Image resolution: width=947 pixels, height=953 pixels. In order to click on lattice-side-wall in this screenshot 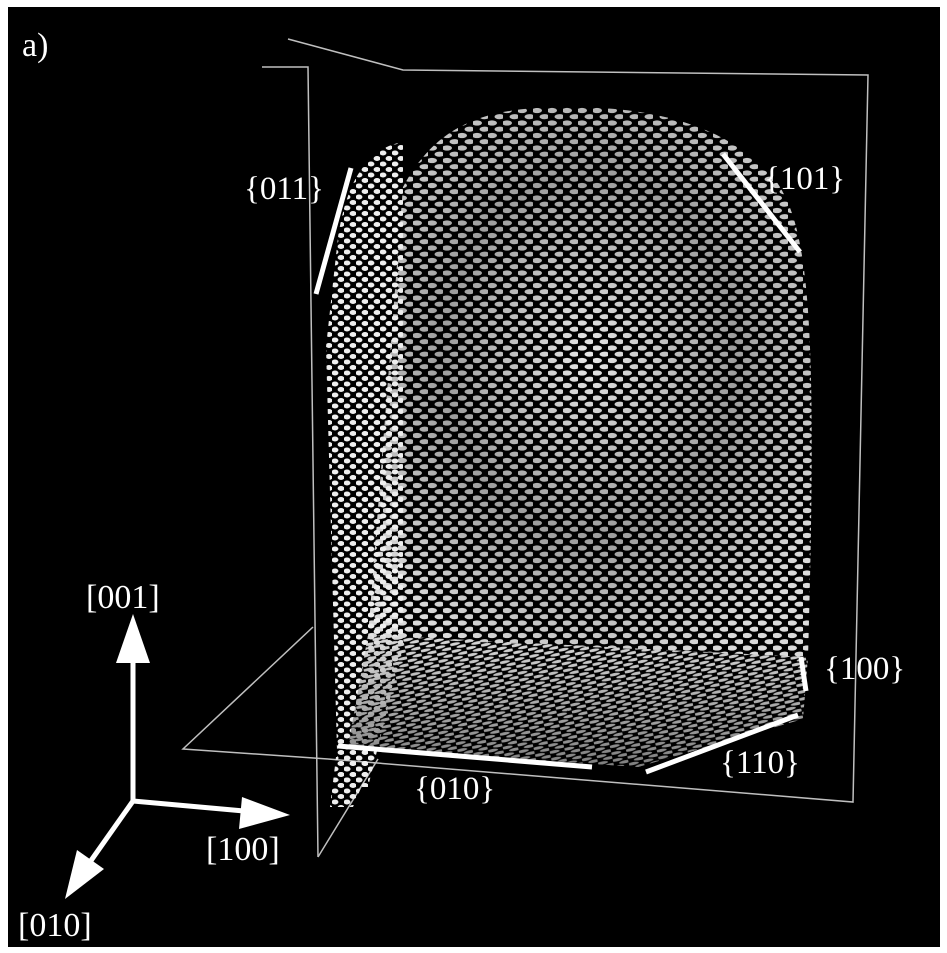, I will do `click(364, 464)`.